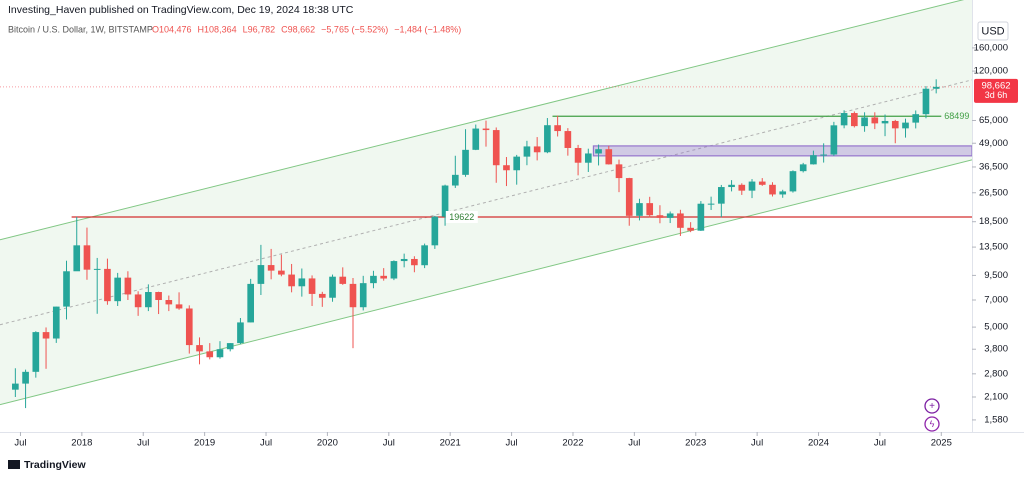  I want to click on ohlc-value: L96,782, so click(259, 29).